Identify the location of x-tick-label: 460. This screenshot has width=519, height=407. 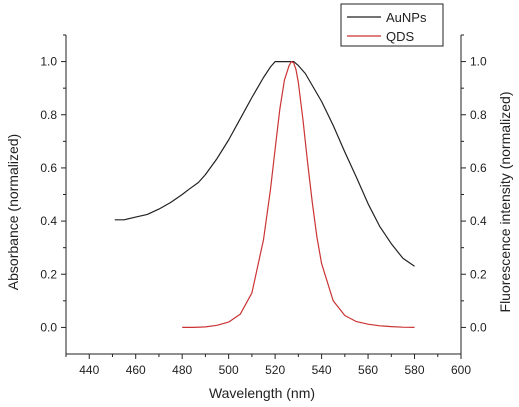
(136, 370).